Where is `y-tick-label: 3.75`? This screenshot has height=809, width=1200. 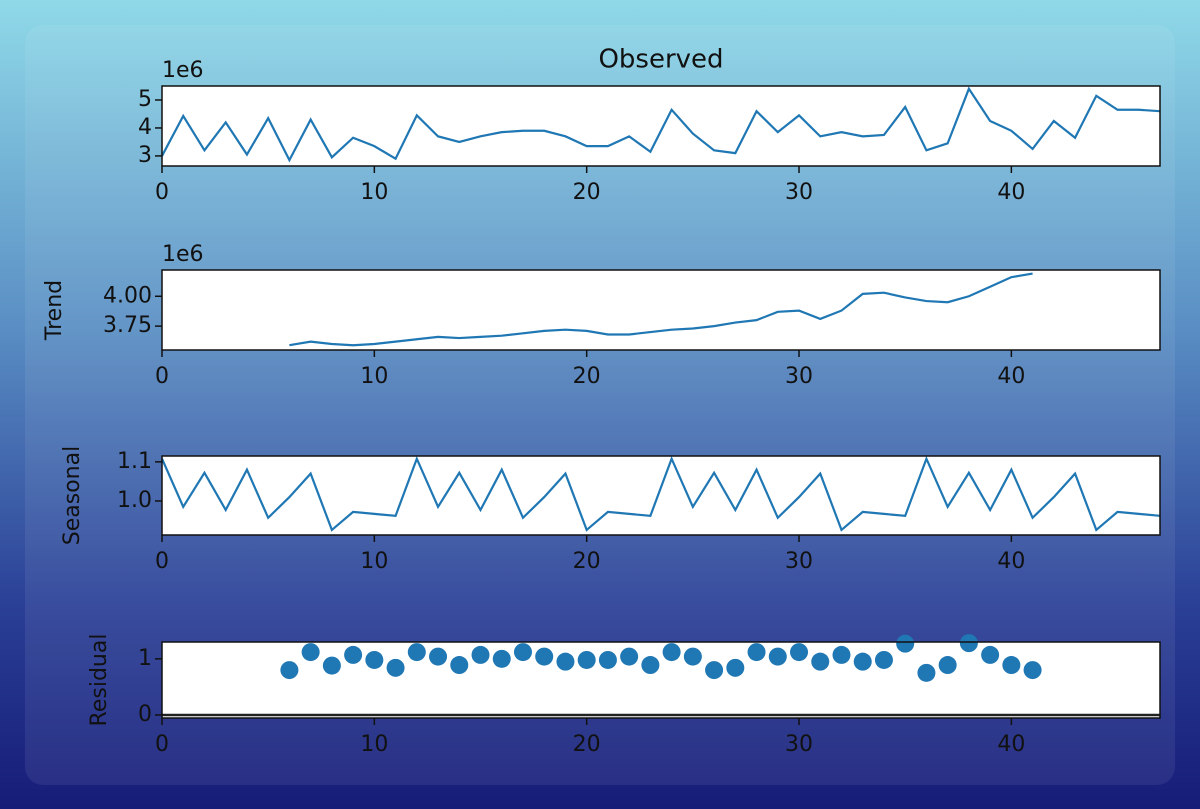
y-tick-label: 3.75 is located at coordinates (127, 325).